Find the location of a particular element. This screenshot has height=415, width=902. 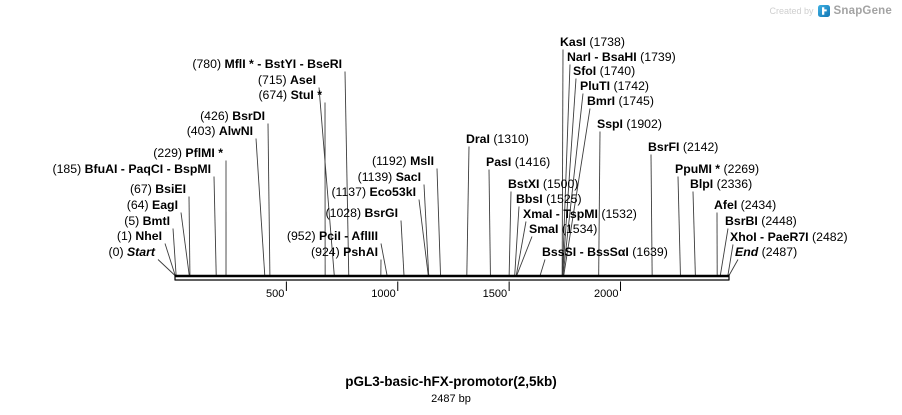

enzyme-position: (1742) is located at coordinates (629, 86).